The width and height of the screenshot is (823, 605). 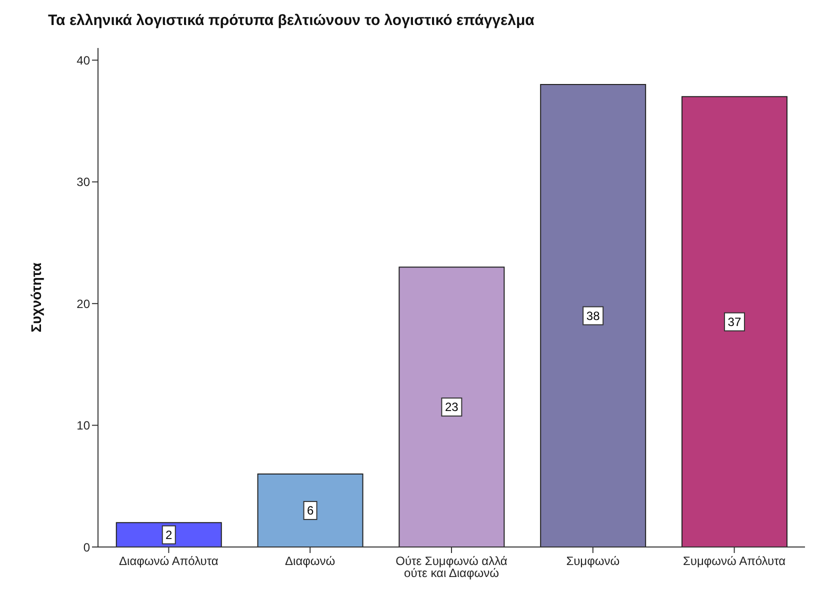 What do you see at coordinates (83, 425) in the screenshot?
I see `y-tick-label: 10` at bounding box center [83, 425].